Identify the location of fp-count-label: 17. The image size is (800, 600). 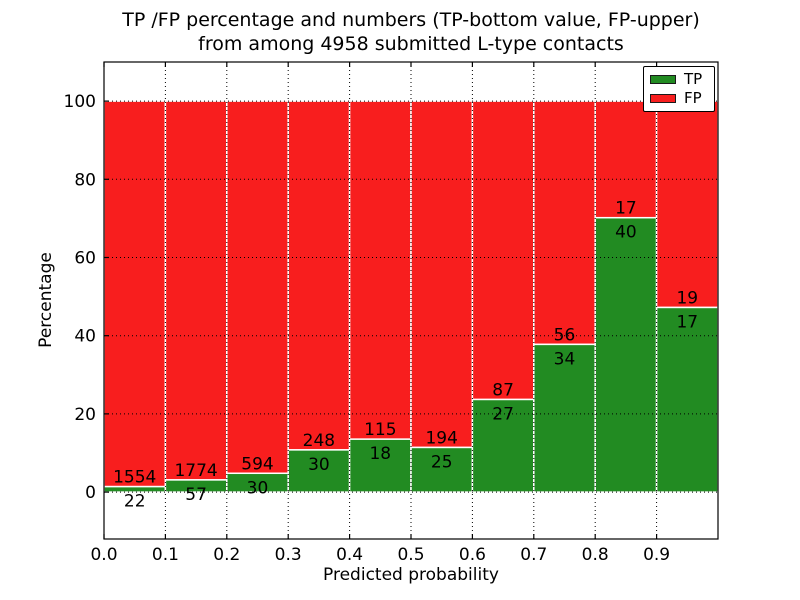
(626, 209).